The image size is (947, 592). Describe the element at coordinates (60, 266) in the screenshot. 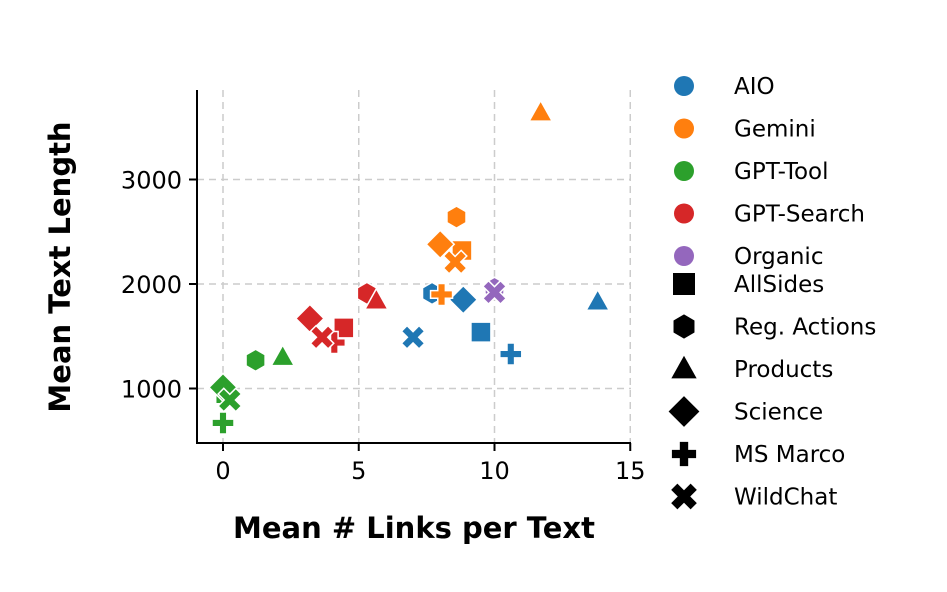

I see `y-axis-label: Mean Text Length` at that location.